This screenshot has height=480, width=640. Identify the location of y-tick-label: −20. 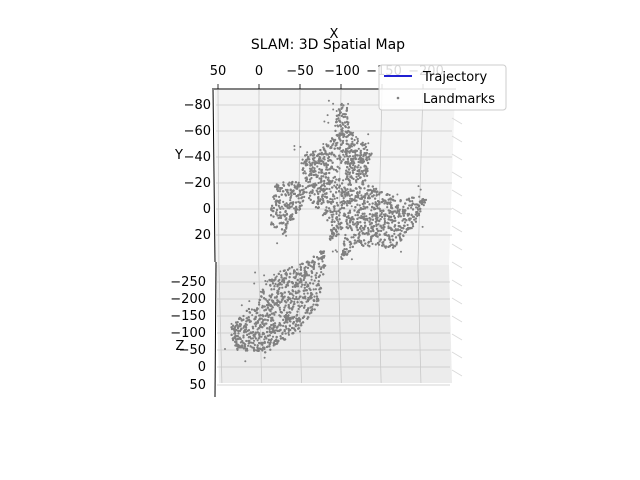
(197, 183).